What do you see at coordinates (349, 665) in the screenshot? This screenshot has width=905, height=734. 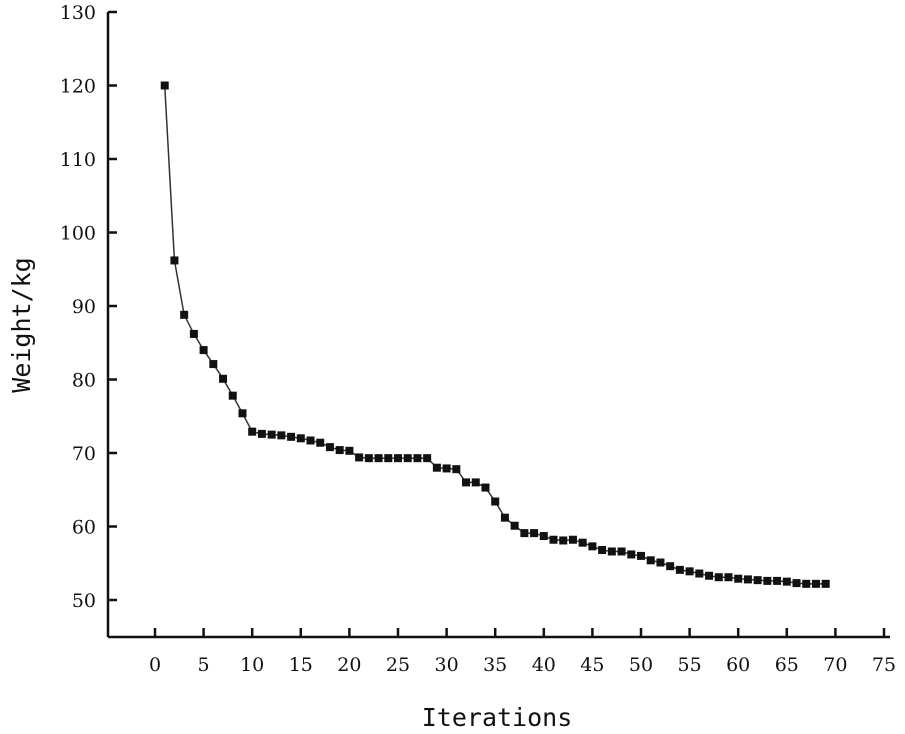 I see `x-tick-label: 20` at bounding box center [349, 665].